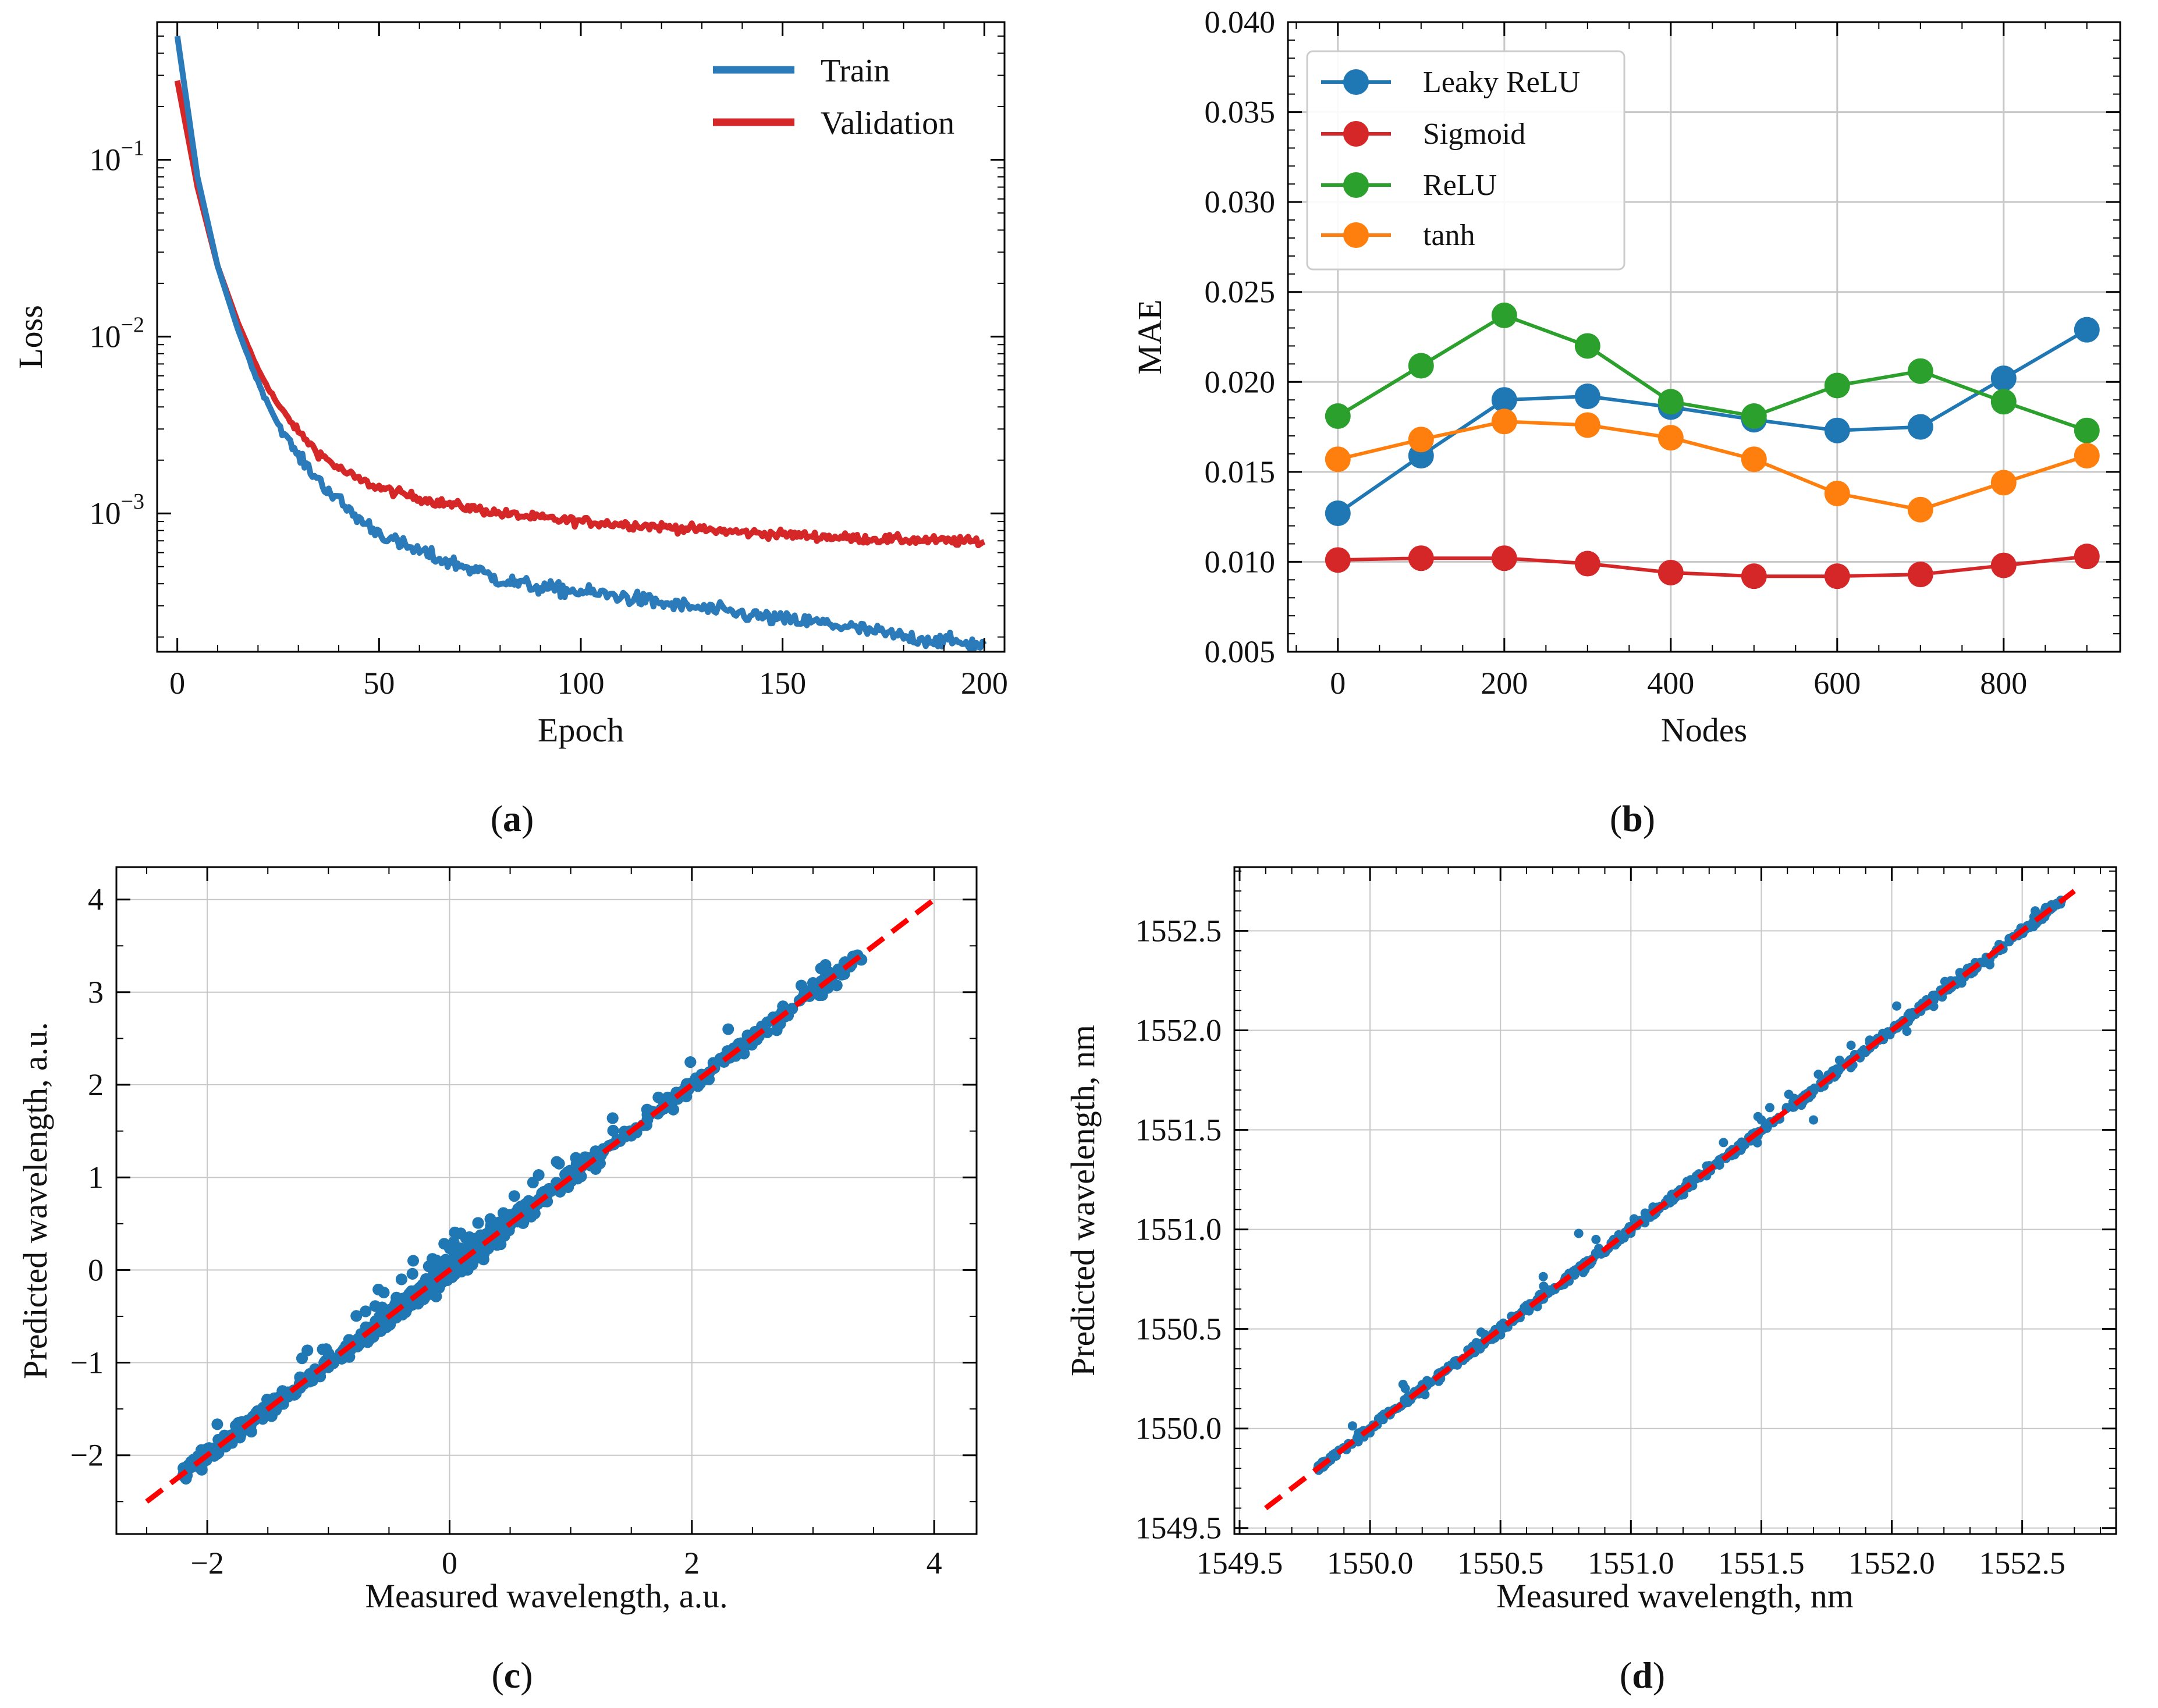 The height and width of the screenshot is (1708, 2158). What do you see at coordinates (1460, 185) in the screenshot?
I see `legend-relu-label: ReLU` at bounding box center [1460, 185].